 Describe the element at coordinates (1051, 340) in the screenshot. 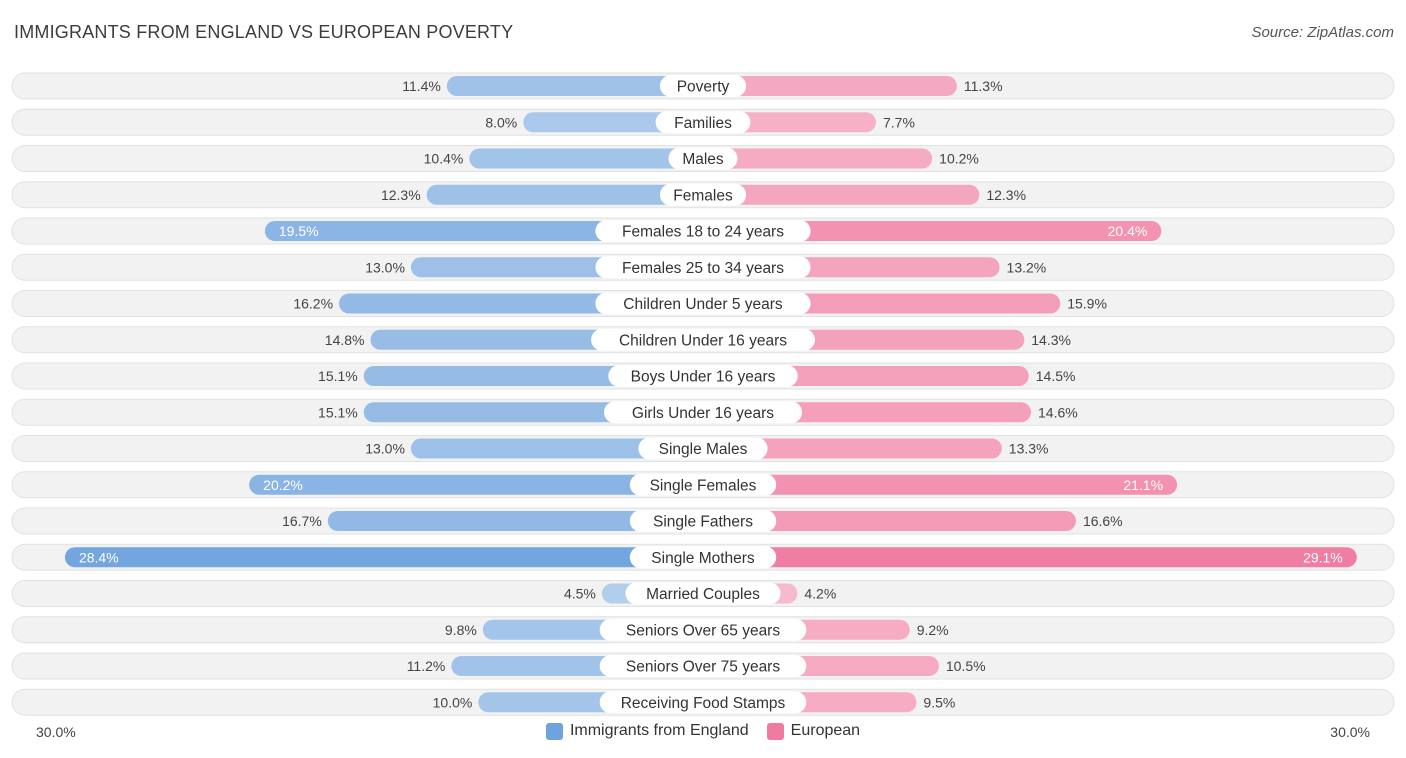

I see `value-label-european: 14.3%` at that location.